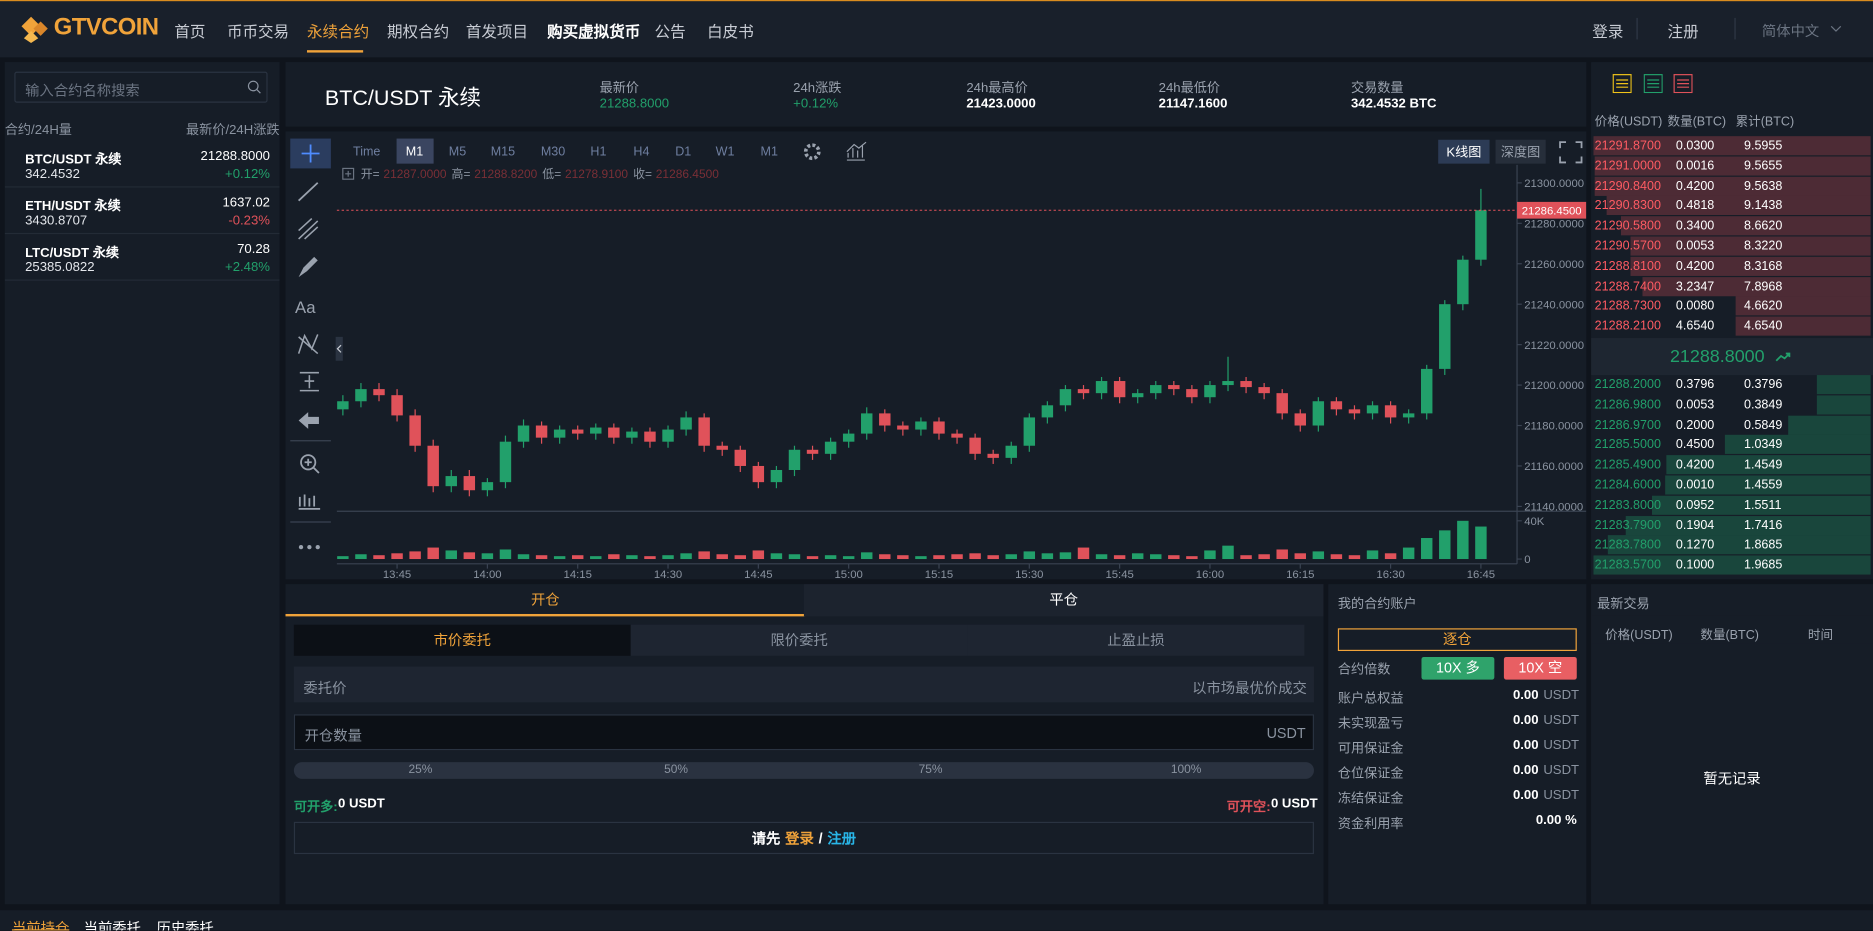 The width and height of the screenshot is (1873, 931). What do you see at coordinates (1732, 629) in the screenshot?
I see `trades-header-row` at bounding box center [1732, 629].